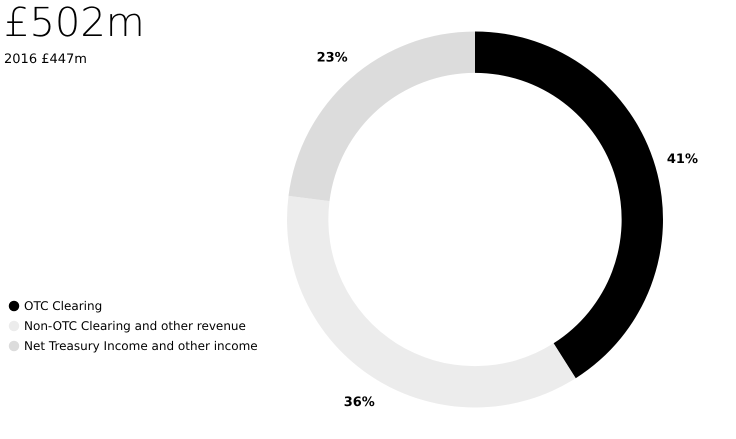  Describe the element at coordinates (135, 326) in the screenshot. I see `legend-label: Non-OTC Clearing and other revenue` at that location.